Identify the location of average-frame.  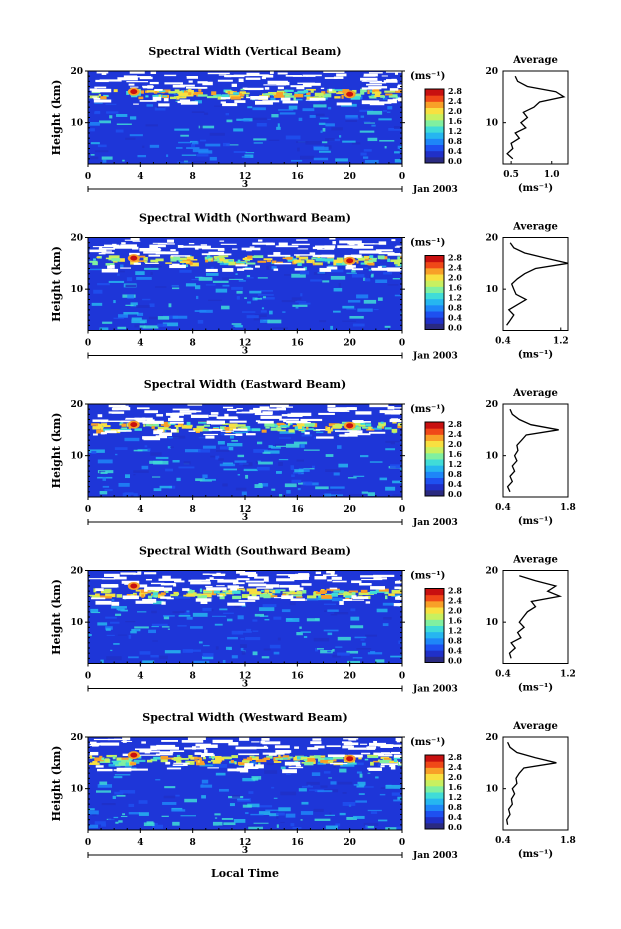
(535, 783).